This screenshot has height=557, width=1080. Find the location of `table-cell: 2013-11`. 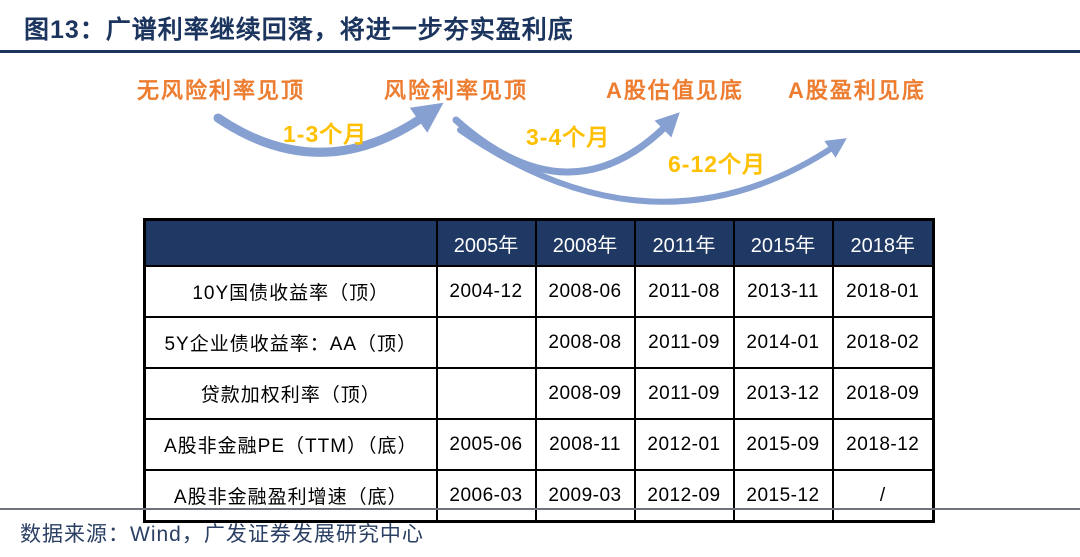

table-cell: 2013-11 is located at coordinates (783, 291).